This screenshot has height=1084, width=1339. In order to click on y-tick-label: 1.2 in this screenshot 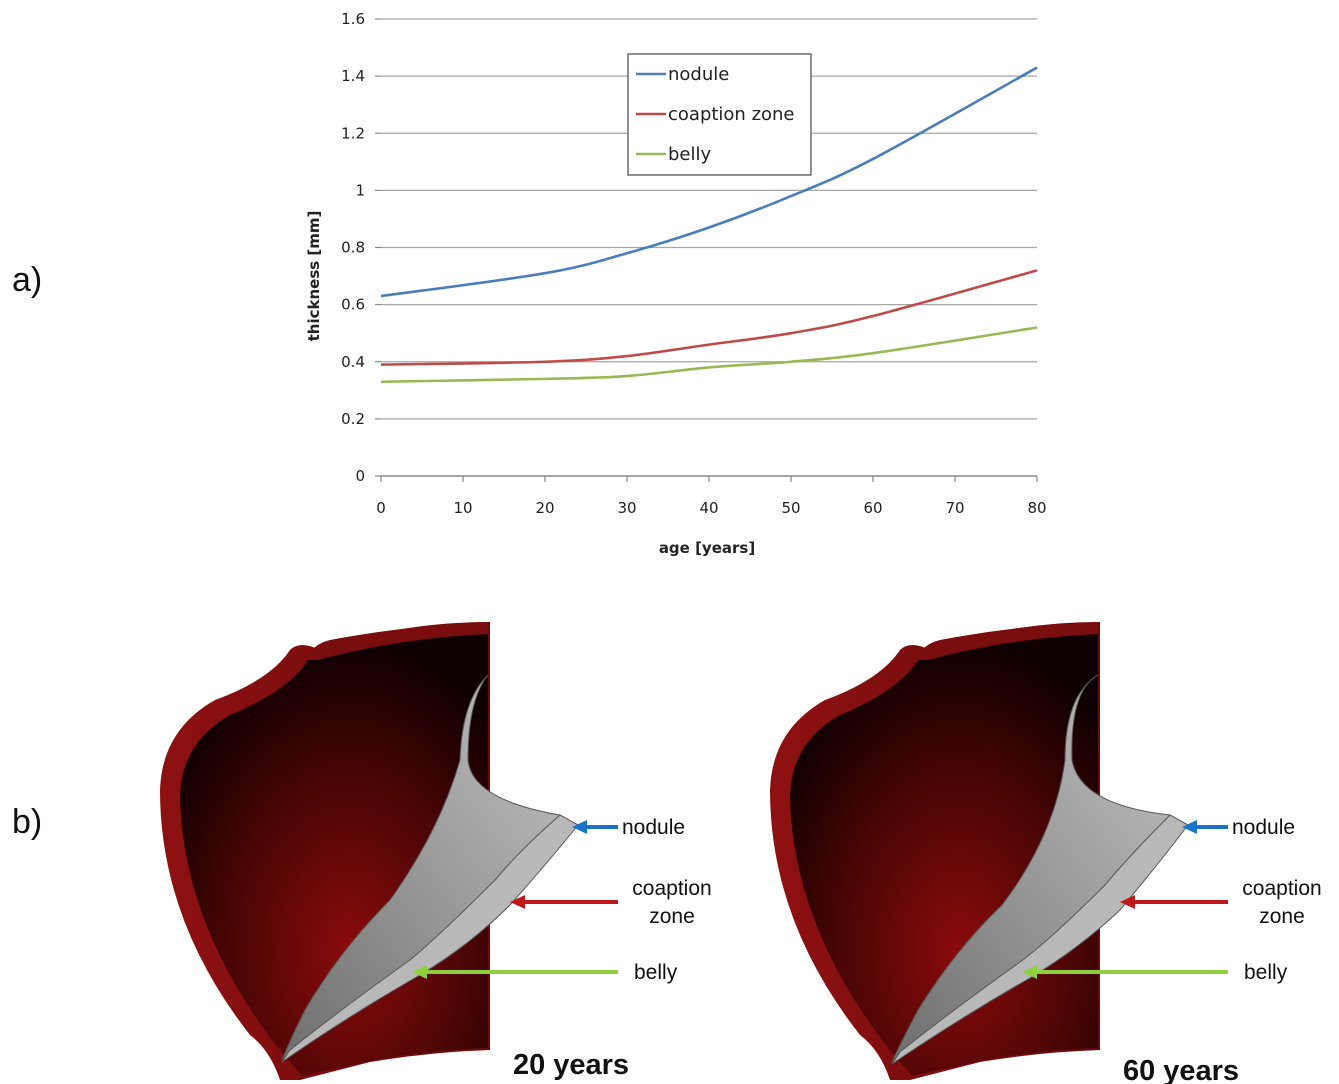, I will do `click(353, 133)`.